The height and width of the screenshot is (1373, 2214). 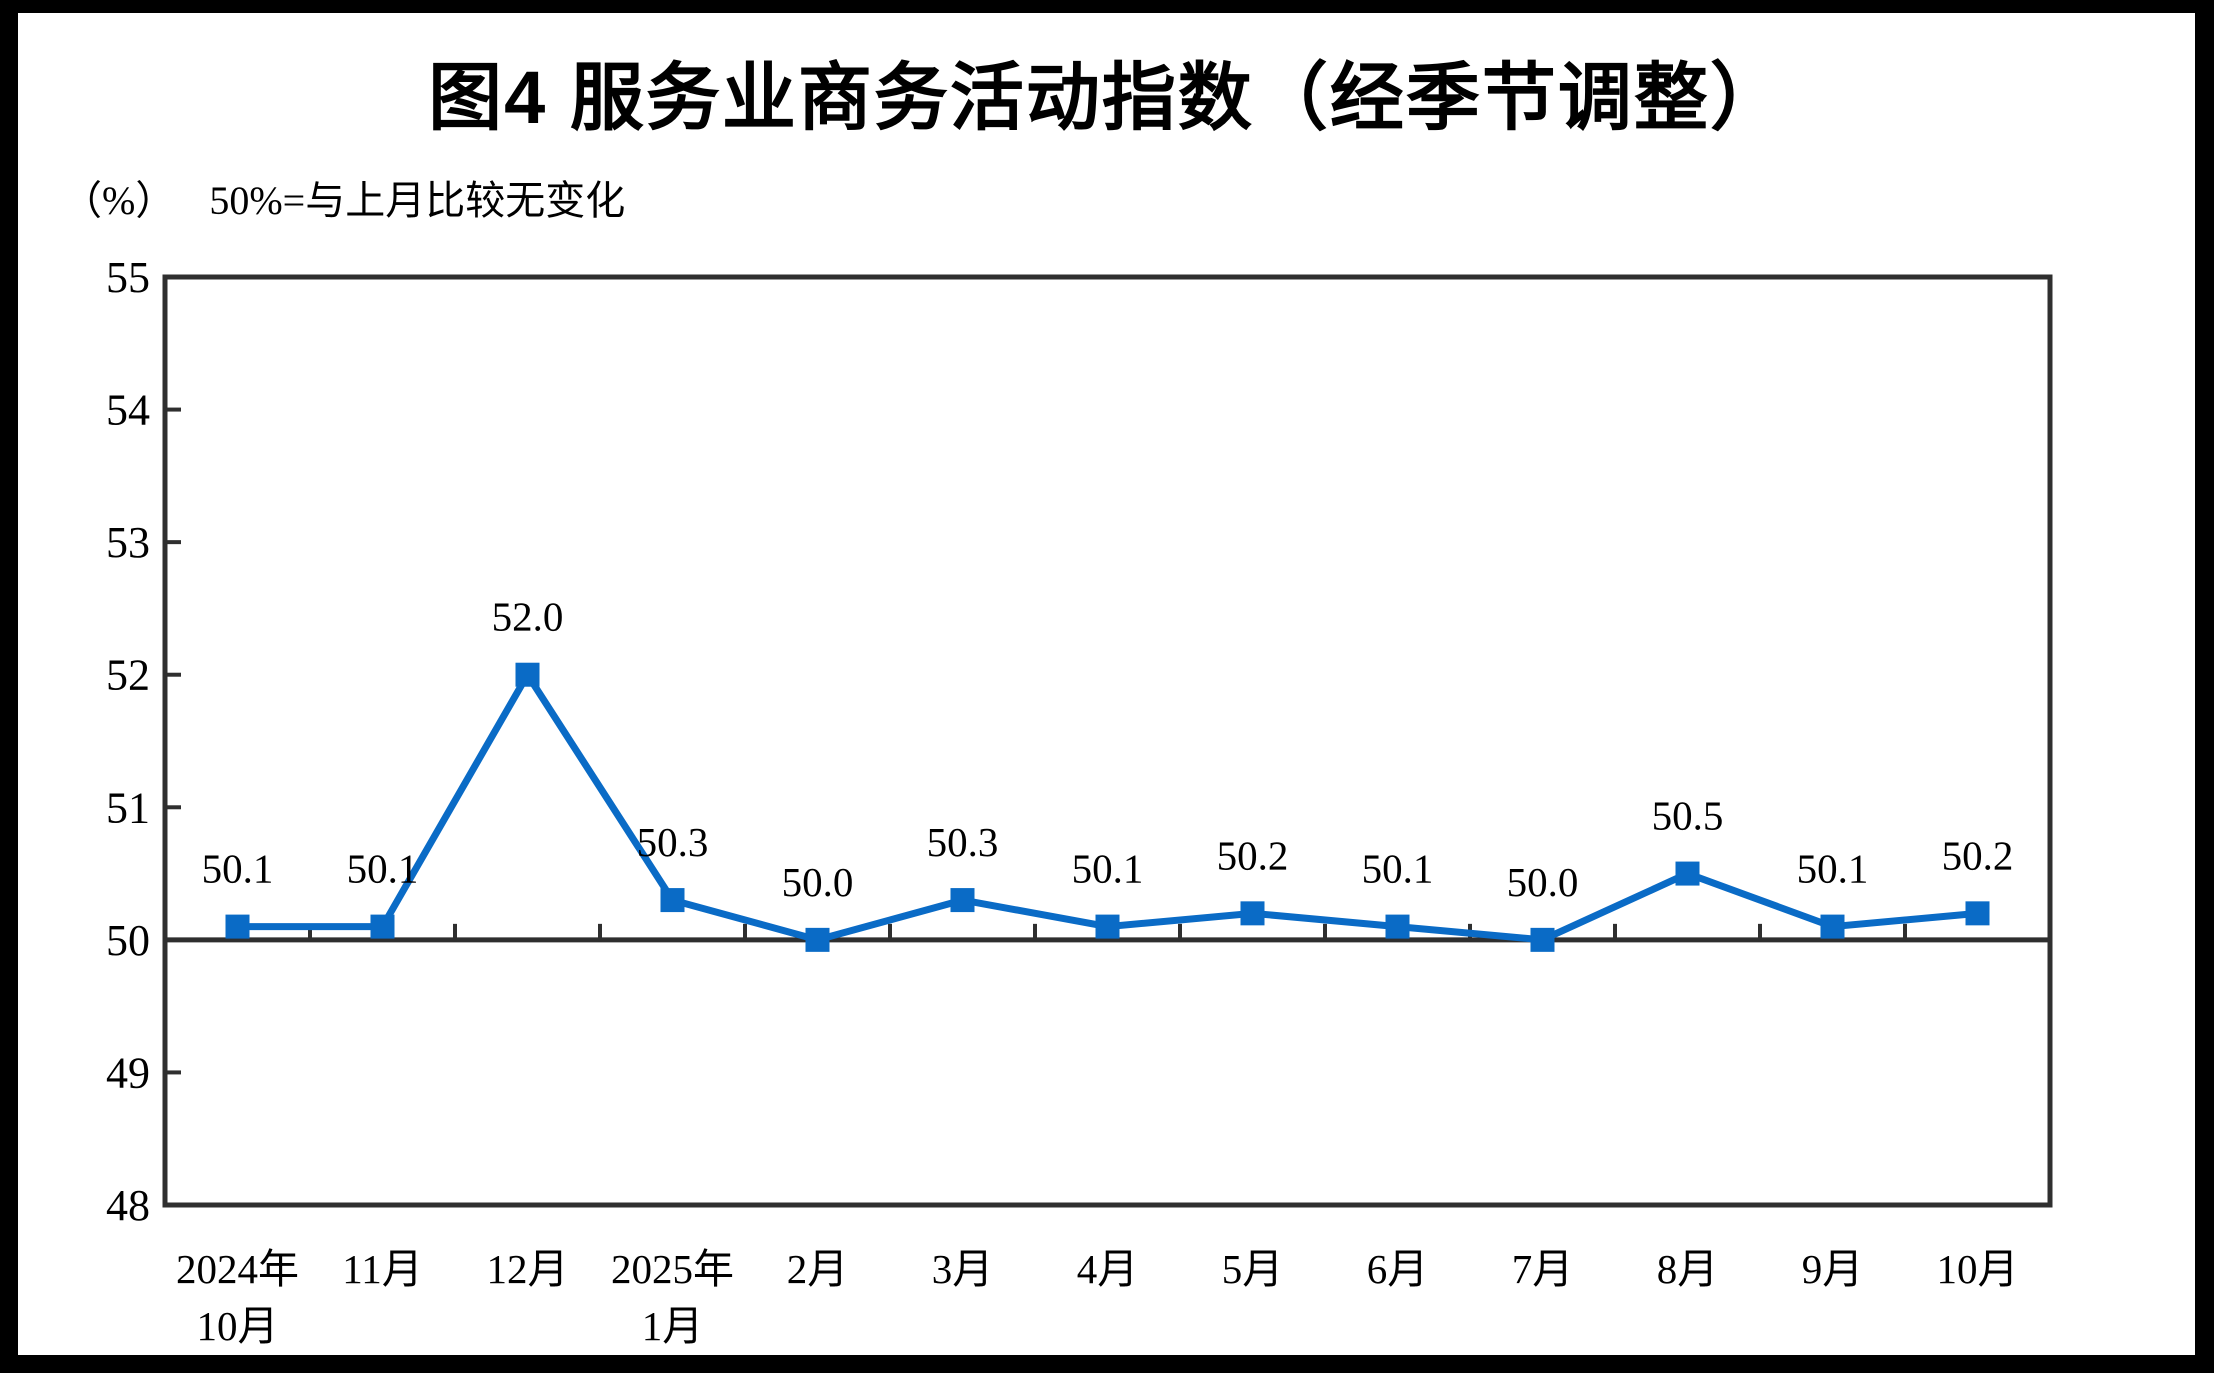 What do you see at coordinates (128, 1205) in the screenshot?
I see `y-axis-tick-label: 48` at bounding box center [128, 1205].